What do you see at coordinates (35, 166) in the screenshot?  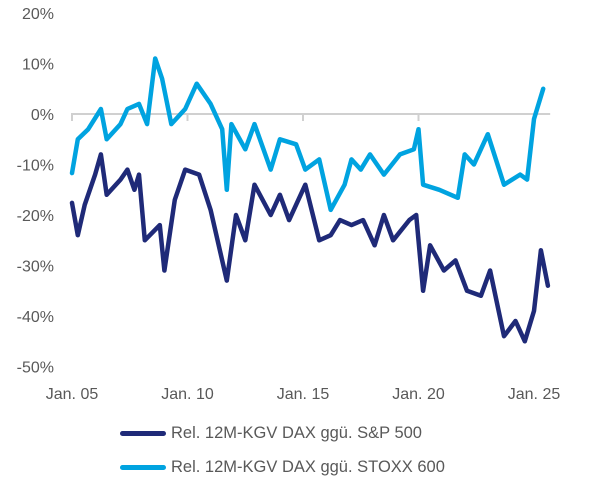 I see `y-tick-label: -10%` at bounding box center [35, 166].